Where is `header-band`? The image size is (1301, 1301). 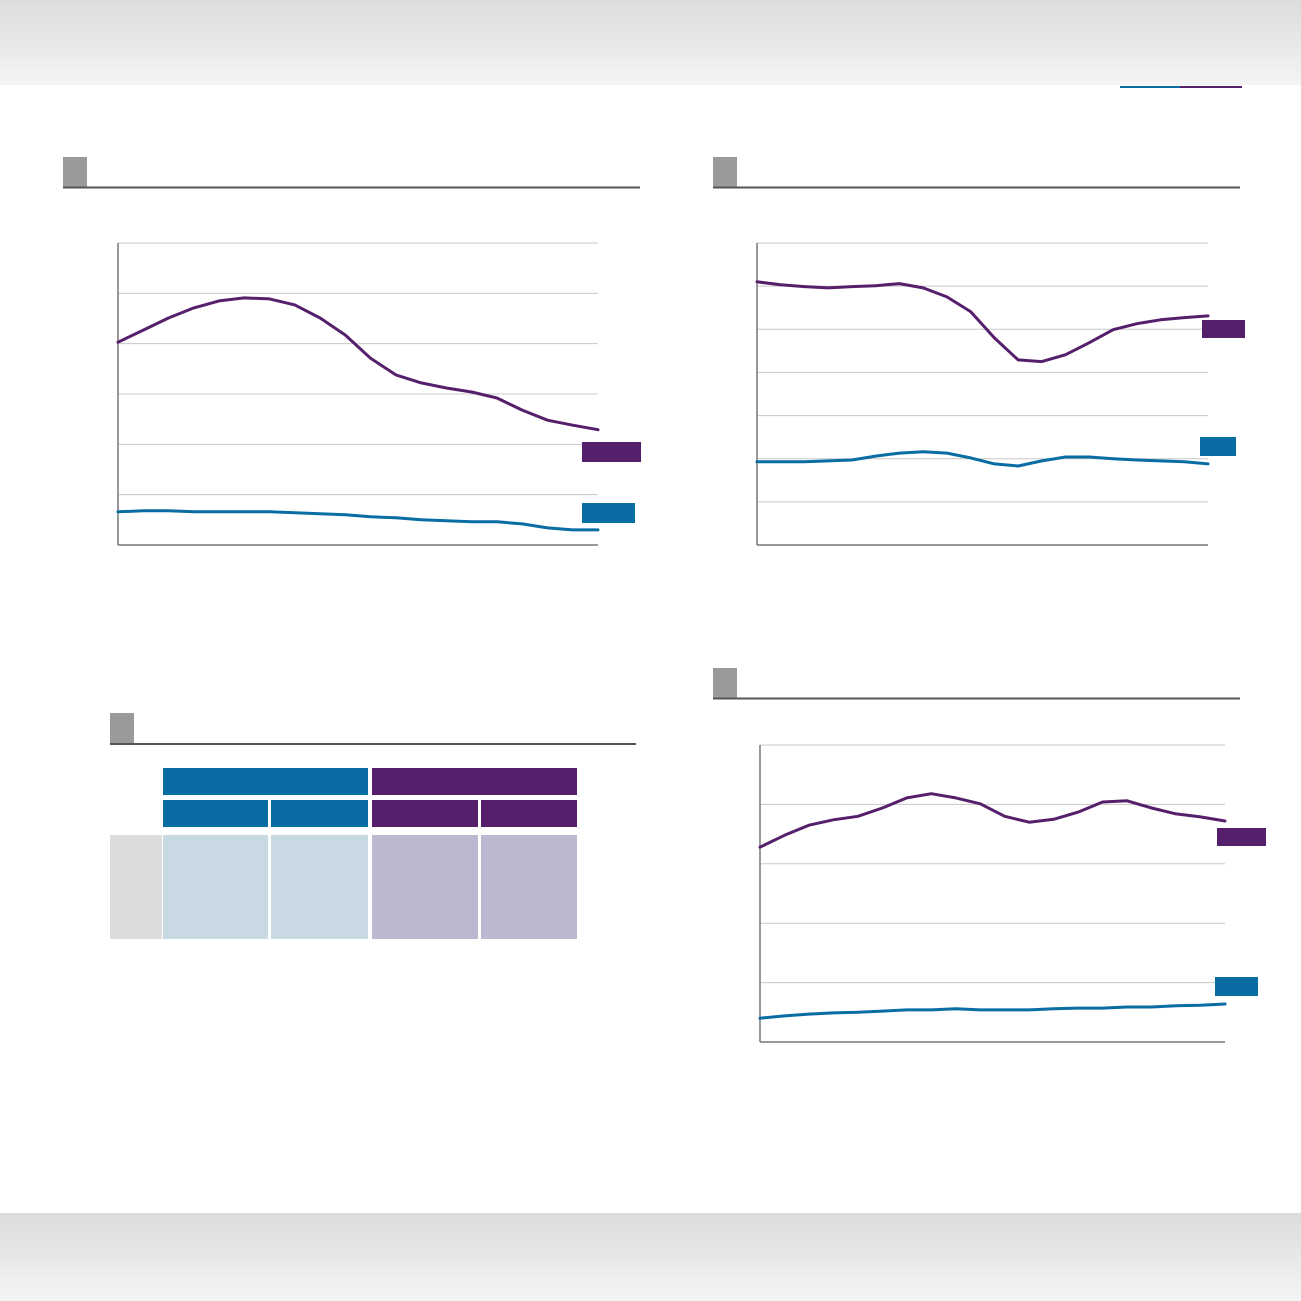 header-band is located at coordinates (650, 42).